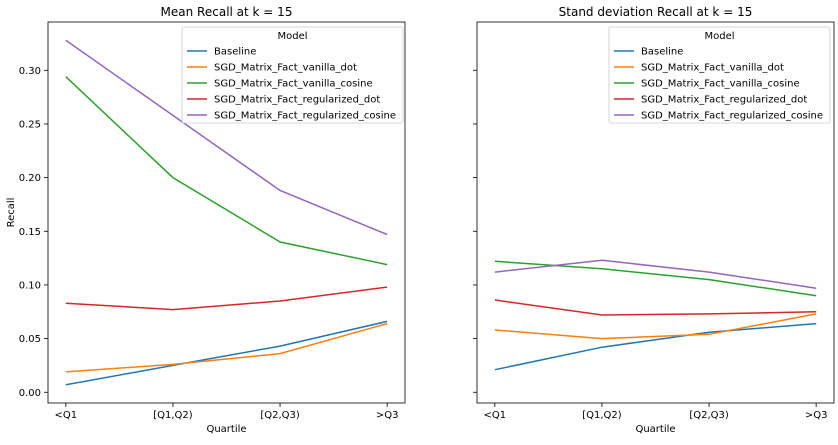 This screenshot has width=838, height=445. Describe the element at coordinates (30, 339) in the screenshot. I see `y-tick-label: 0.05` at that location.